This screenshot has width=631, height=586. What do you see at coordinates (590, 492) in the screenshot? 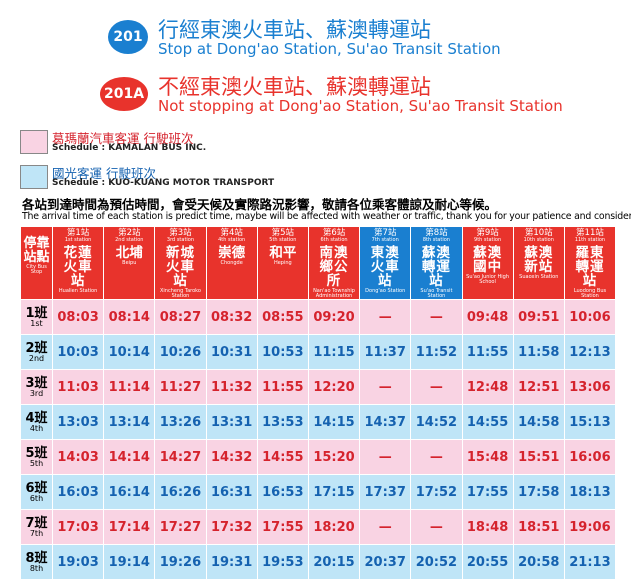
I see `time-cell: 18:13` at bounding box center [590, 492].